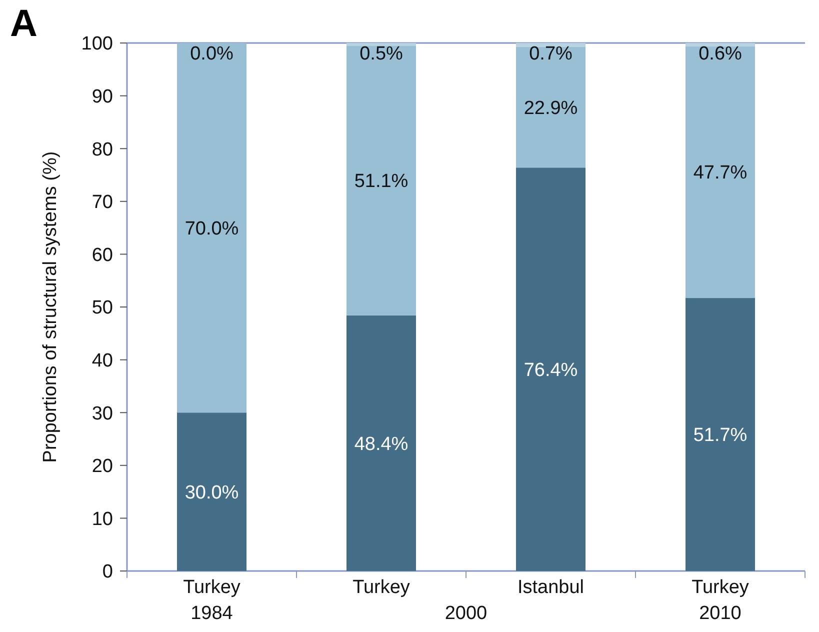 This screenshot has height=632, width=819. What do you see at coordinates (550, 587) in the screenshot?
I see `x-tick-label: Istanbul` at bounding box center [550, 587].